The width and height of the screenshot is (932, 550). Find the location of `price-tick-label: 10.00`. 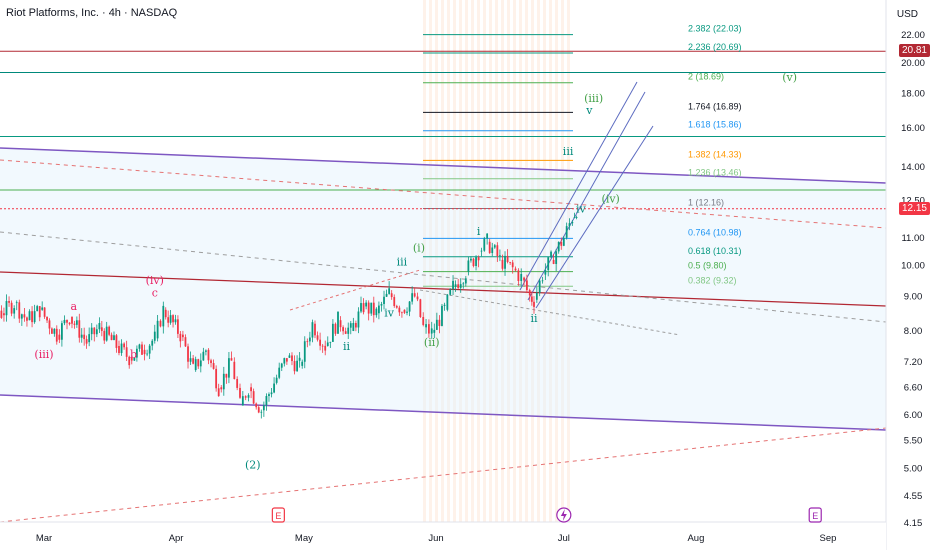

price-tick-label: 10.00 is located at coordinates (913, 266).